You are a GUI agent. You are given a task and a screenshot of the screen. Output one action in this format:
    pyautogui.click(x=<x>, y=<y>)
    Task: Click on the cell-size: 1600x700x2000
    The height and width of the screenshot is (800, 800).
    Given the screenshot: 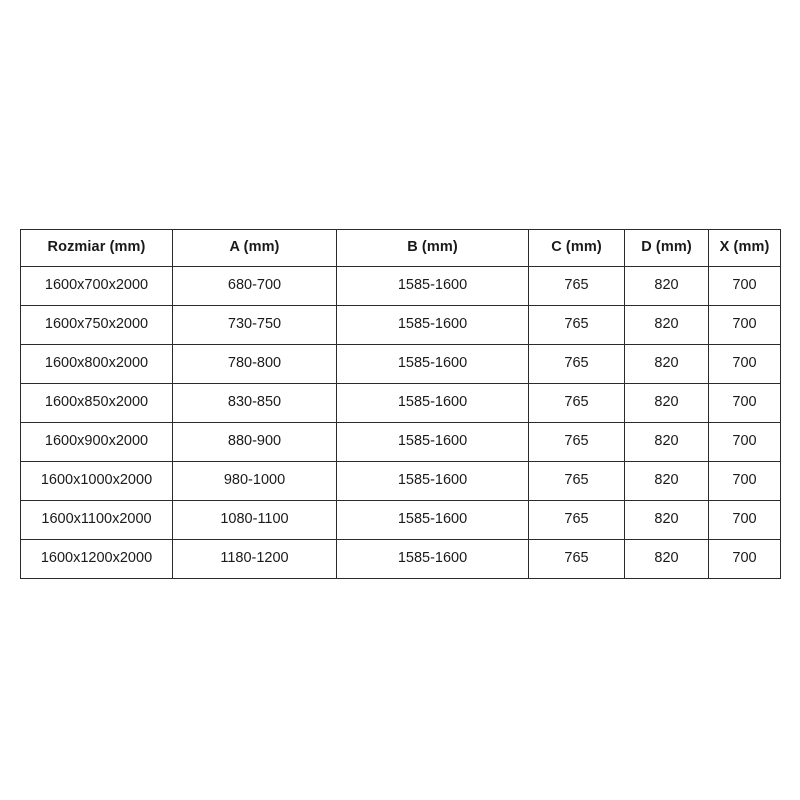 What is the action you would take?
    pyautogui.click(x=96, y=286)
    